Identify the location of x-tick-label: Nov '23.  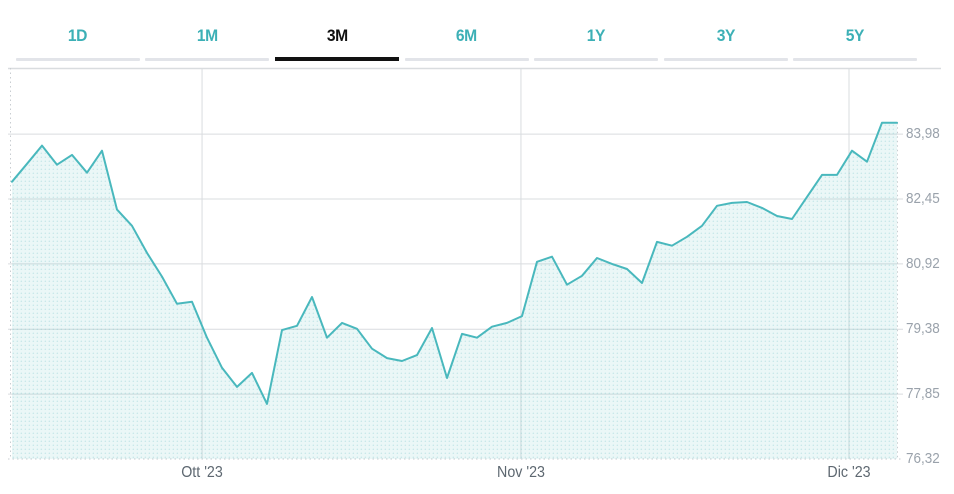
(520, 472).